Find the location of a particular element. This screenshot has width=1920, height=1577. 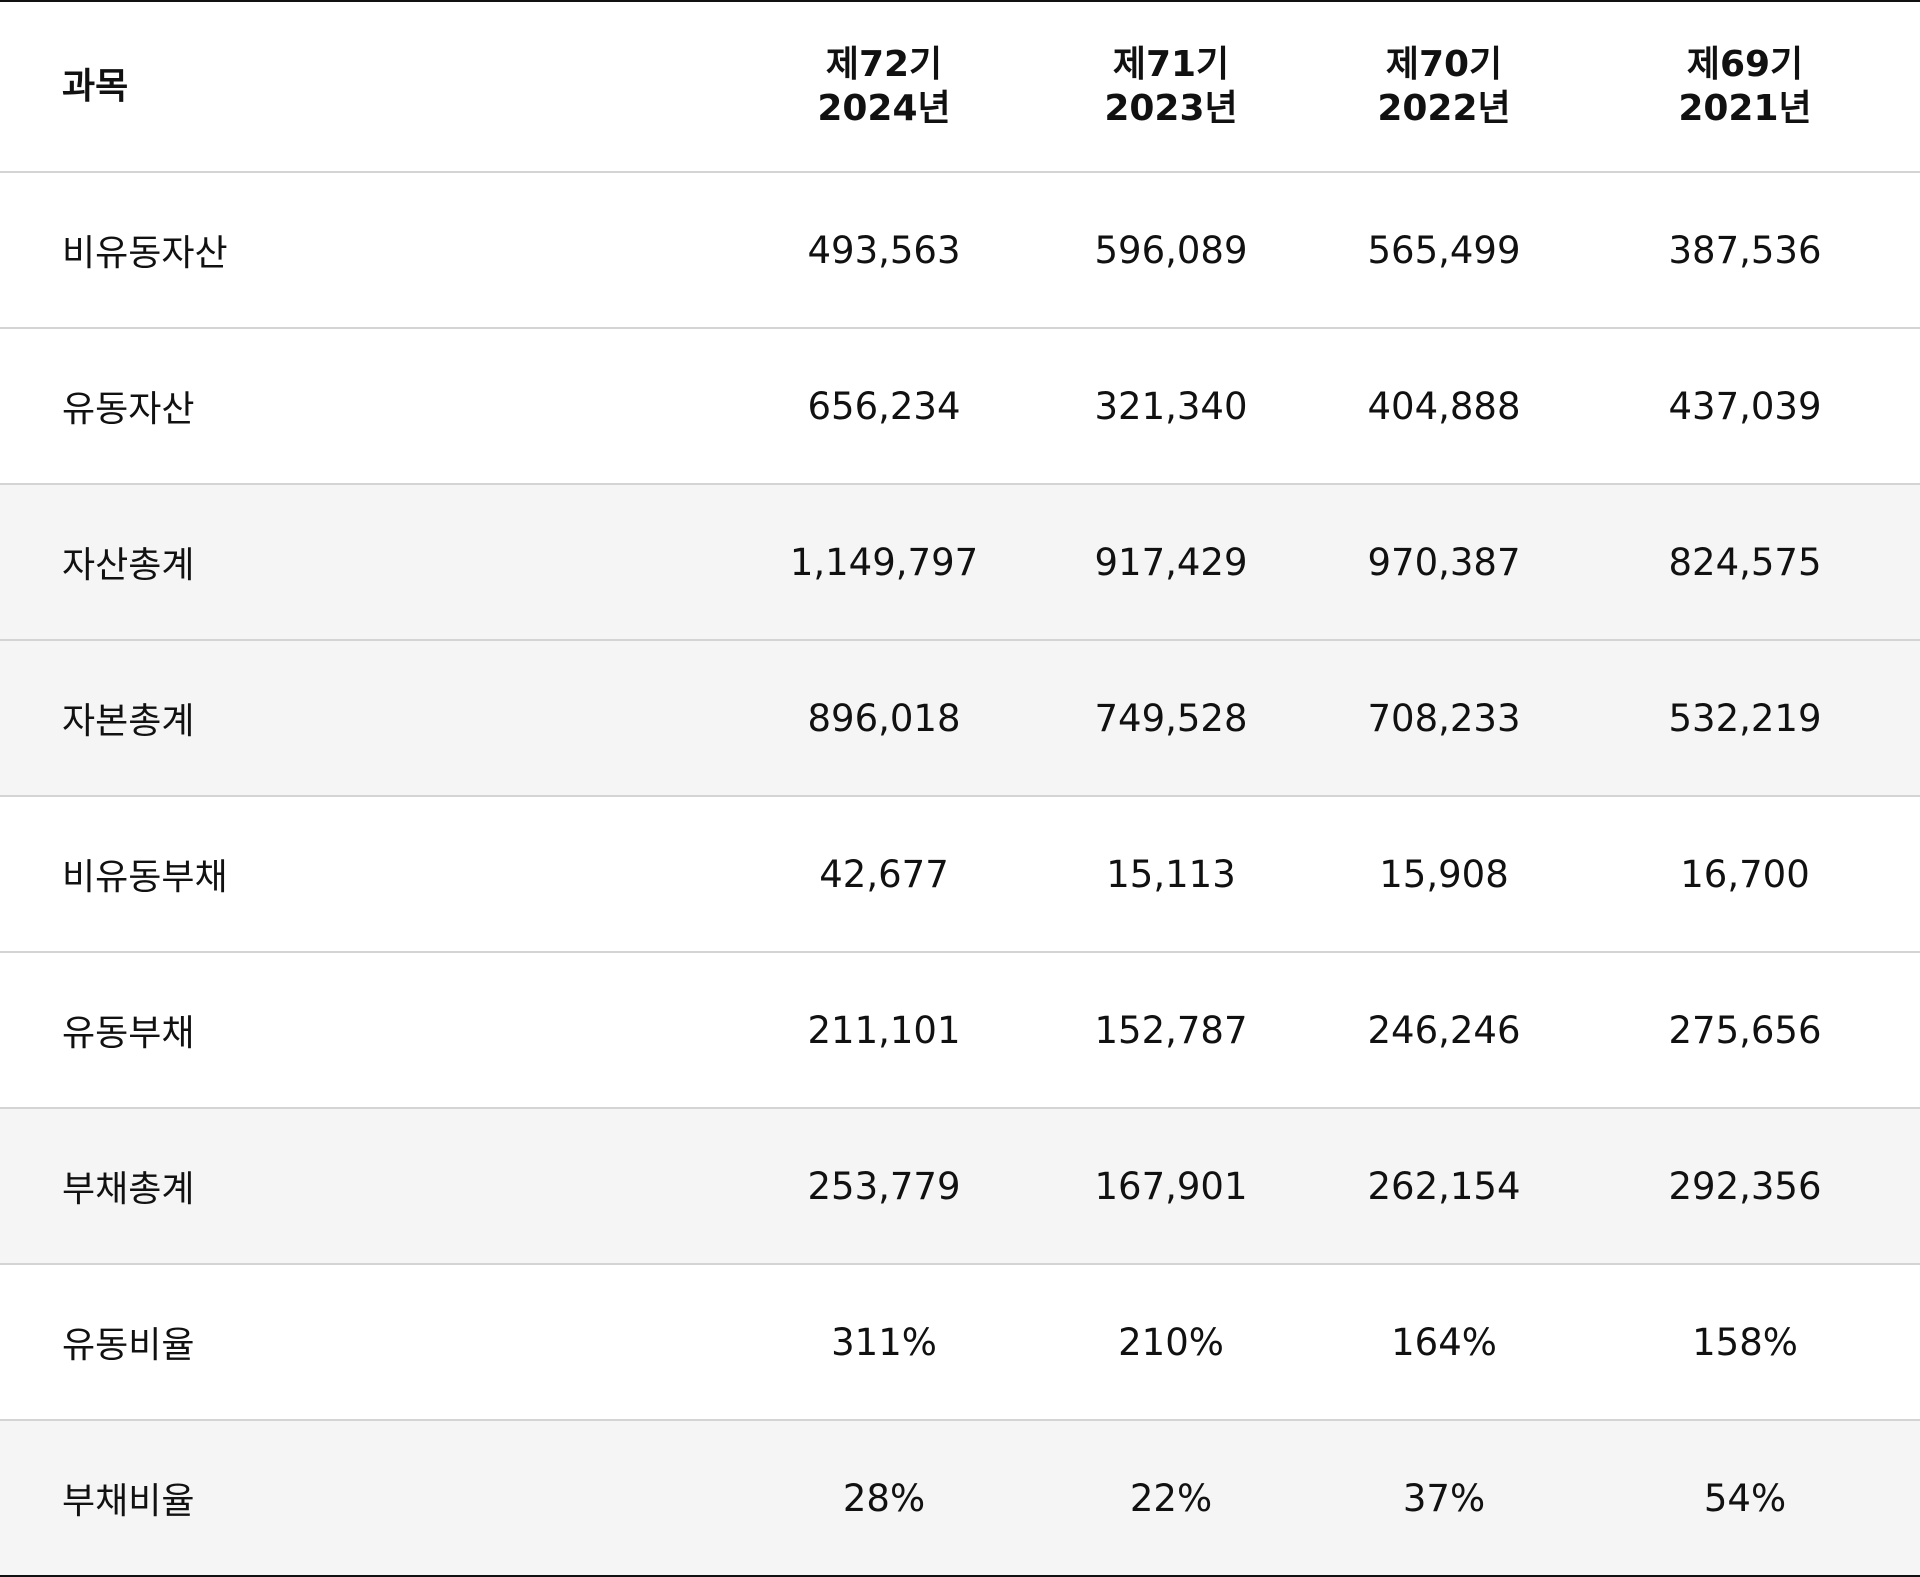

value-cell: 292,356 is located at coordinates (1745, 1186).